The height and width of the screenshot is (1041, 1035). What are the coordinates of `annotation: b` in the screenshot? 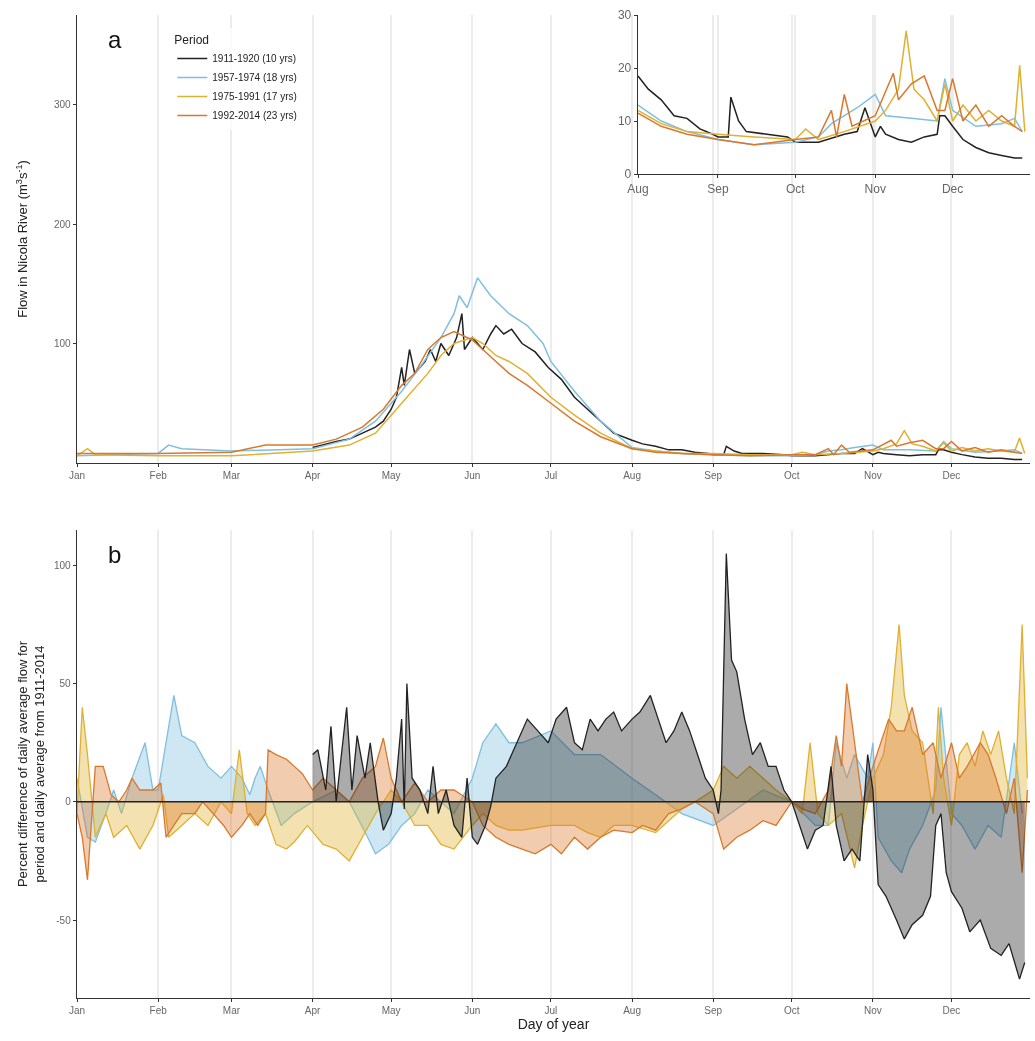 It's located at (115, 554).